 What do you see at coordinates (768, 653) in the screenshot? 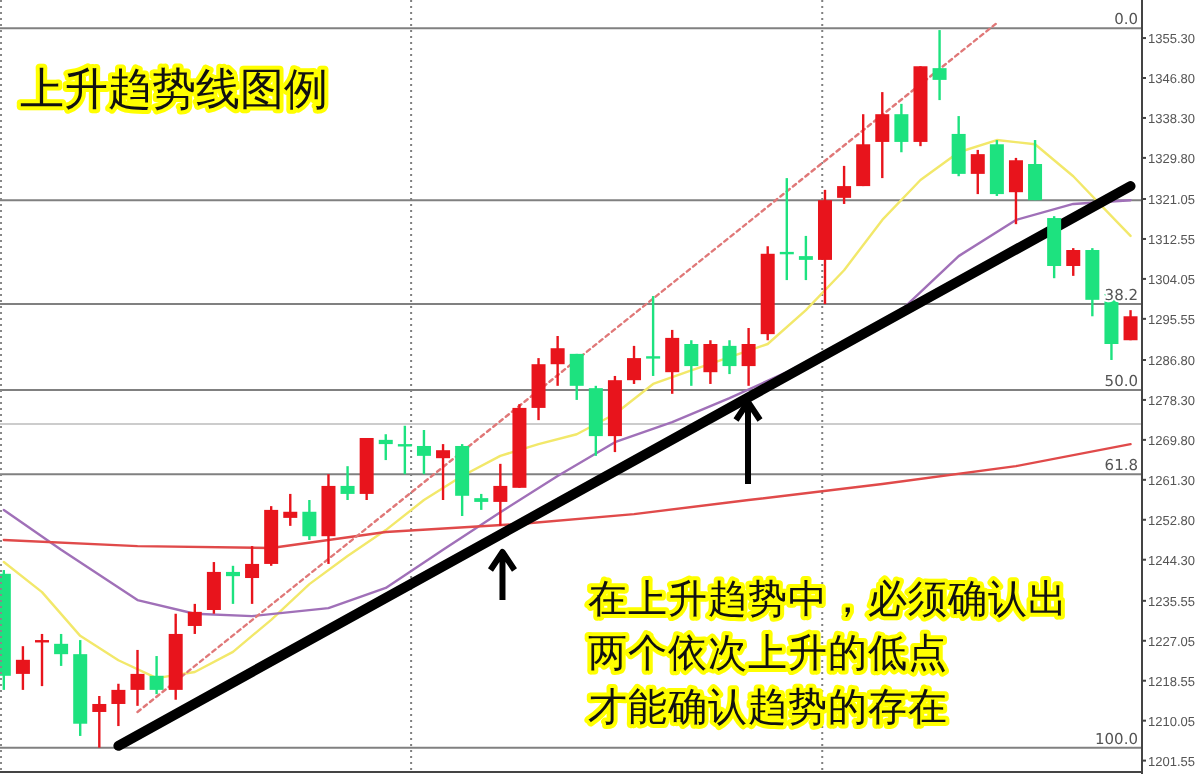
I see `annotation: 两个依次上升的低点` at bounding box center [768, 653].